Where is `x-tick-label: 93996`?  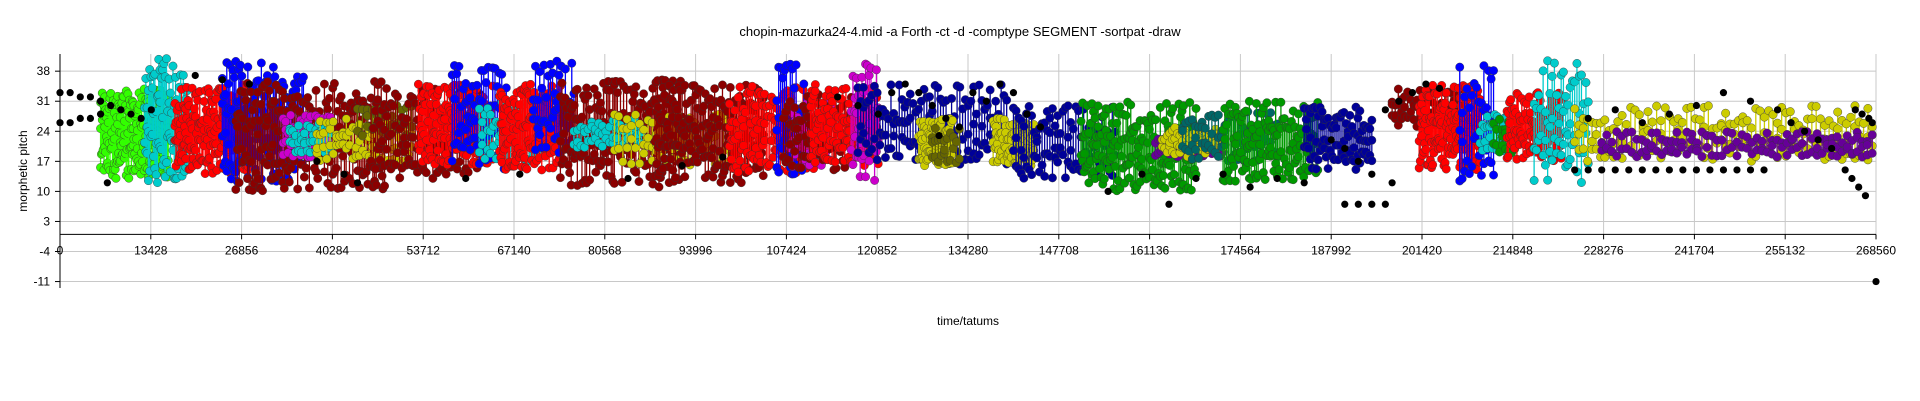 x-tick-label: 93996 is located at coordinates (696, 250).